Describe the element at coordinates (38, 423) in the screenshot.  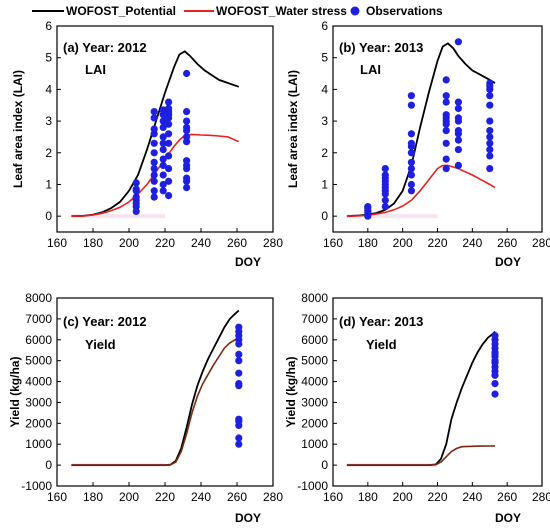
I see `y-tick-label: 2000` at that location.